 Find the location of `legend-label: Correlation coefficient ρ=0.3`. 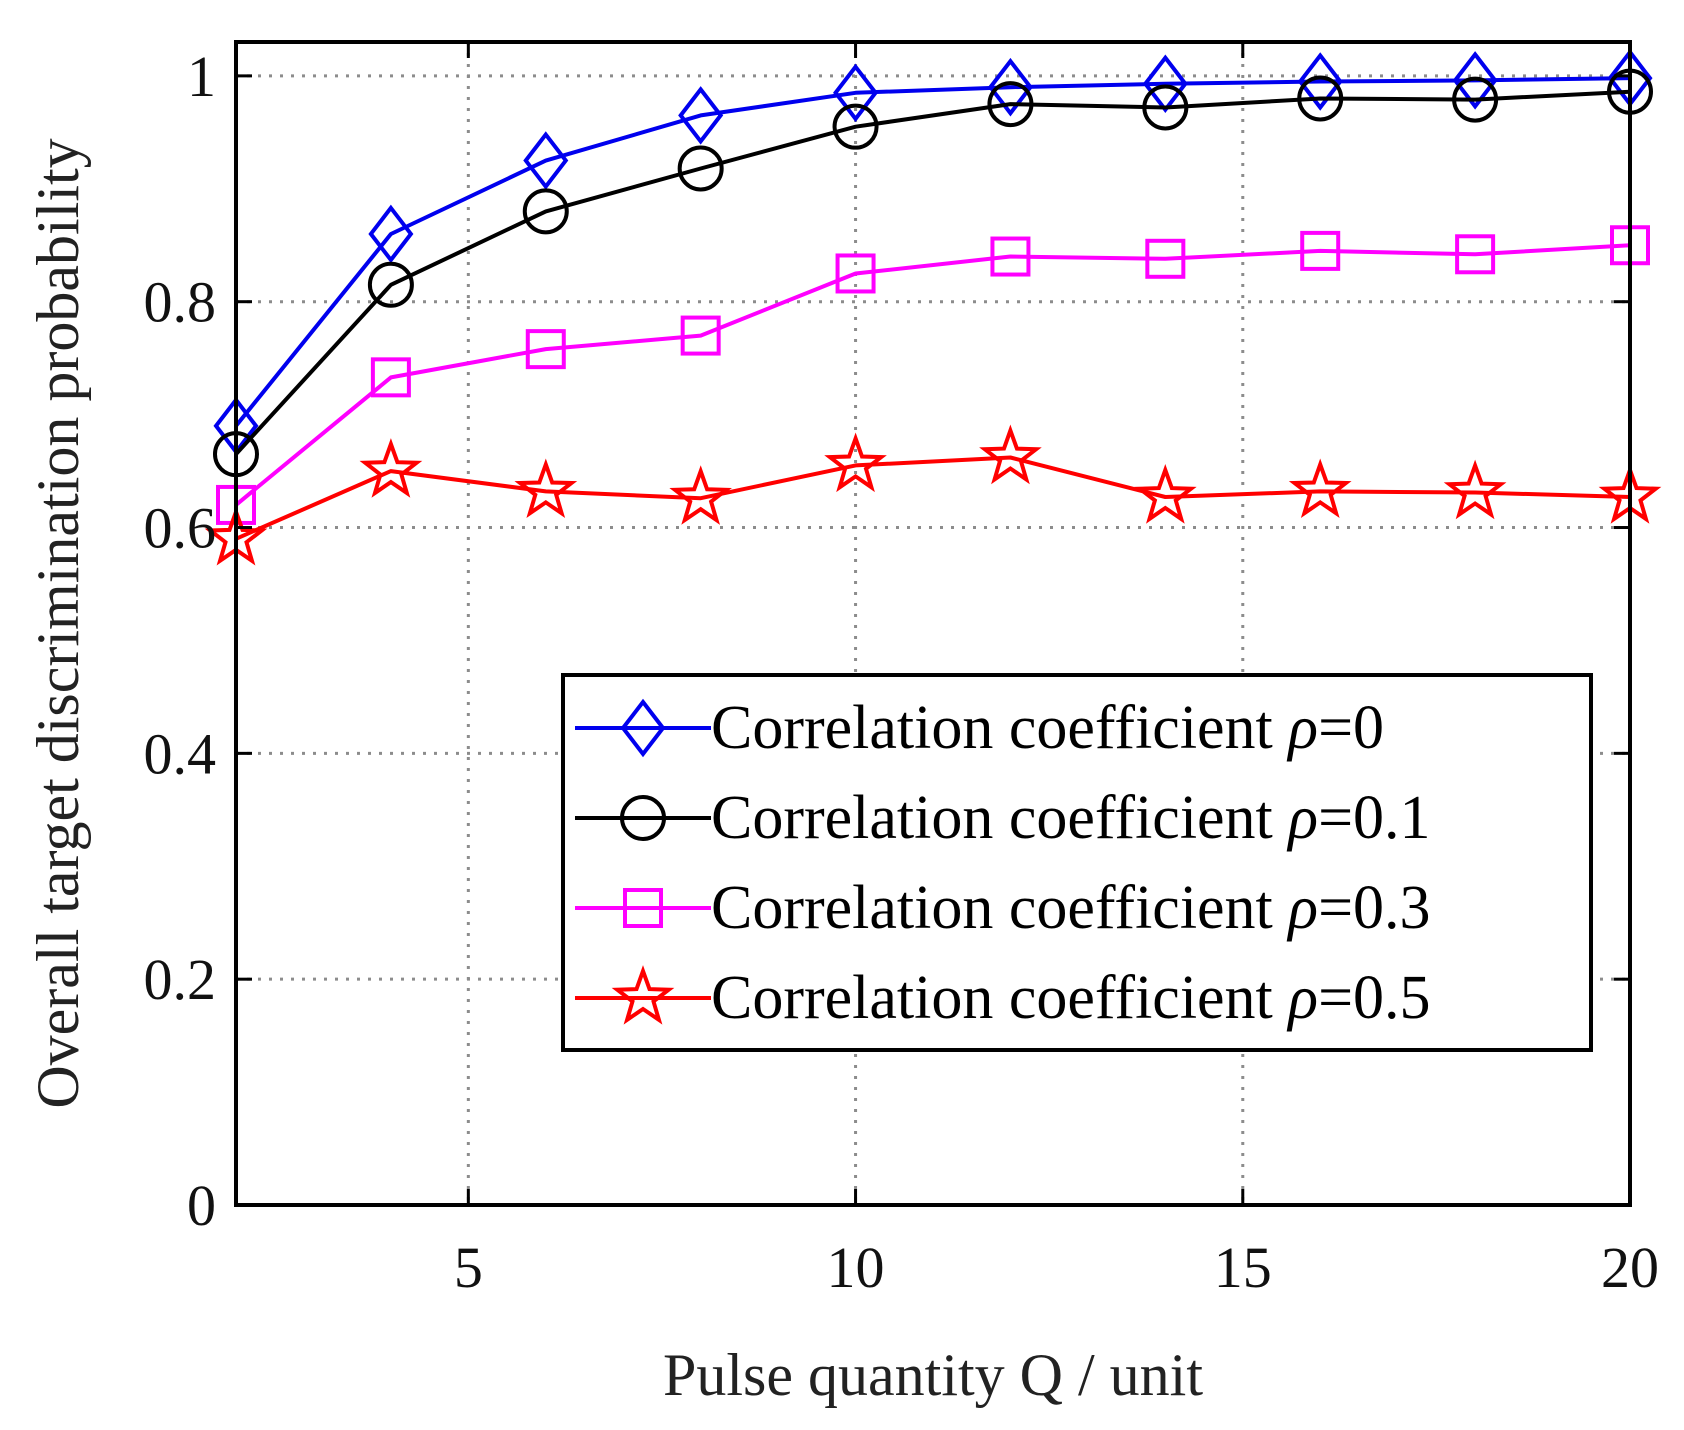

legend-label: Correlation coefficient ρ=0.3 is located at coordinates (1071, 908).